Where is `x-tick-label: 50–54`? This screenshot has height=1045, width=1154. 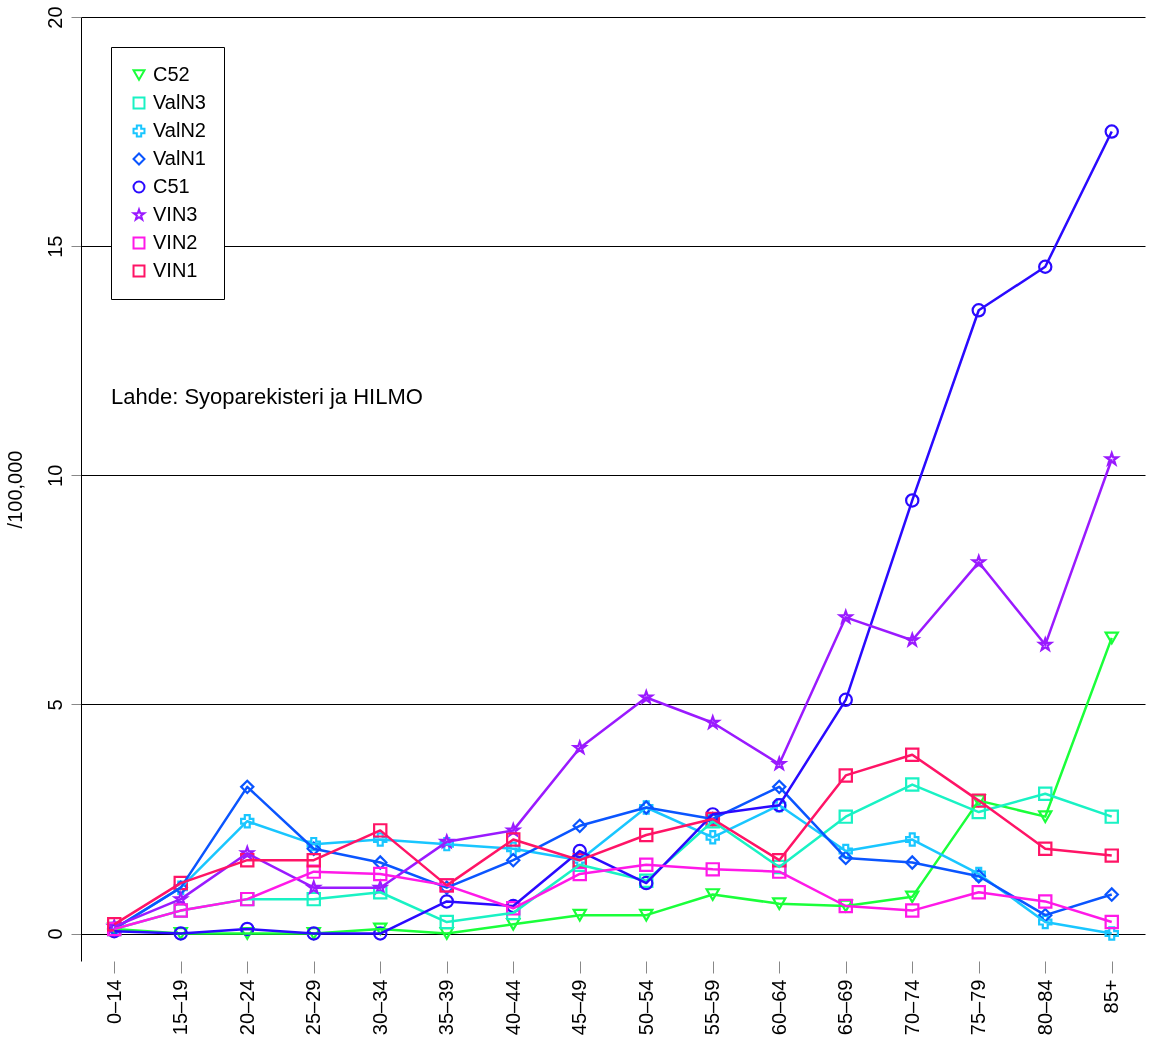 x-tick-label: 50–54 is located at coordinates (645, 1007).